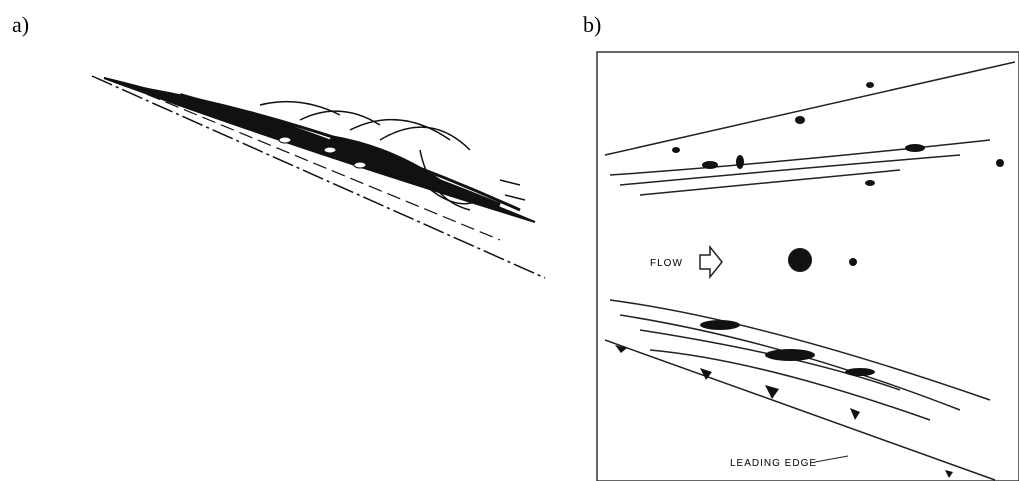 Image resolution: width=1019 pixels, height=481 pixels. What do you see at coordinates (831, 459) in the screenshot?
I see `edge-pointer` at bounding box center [831, 459].